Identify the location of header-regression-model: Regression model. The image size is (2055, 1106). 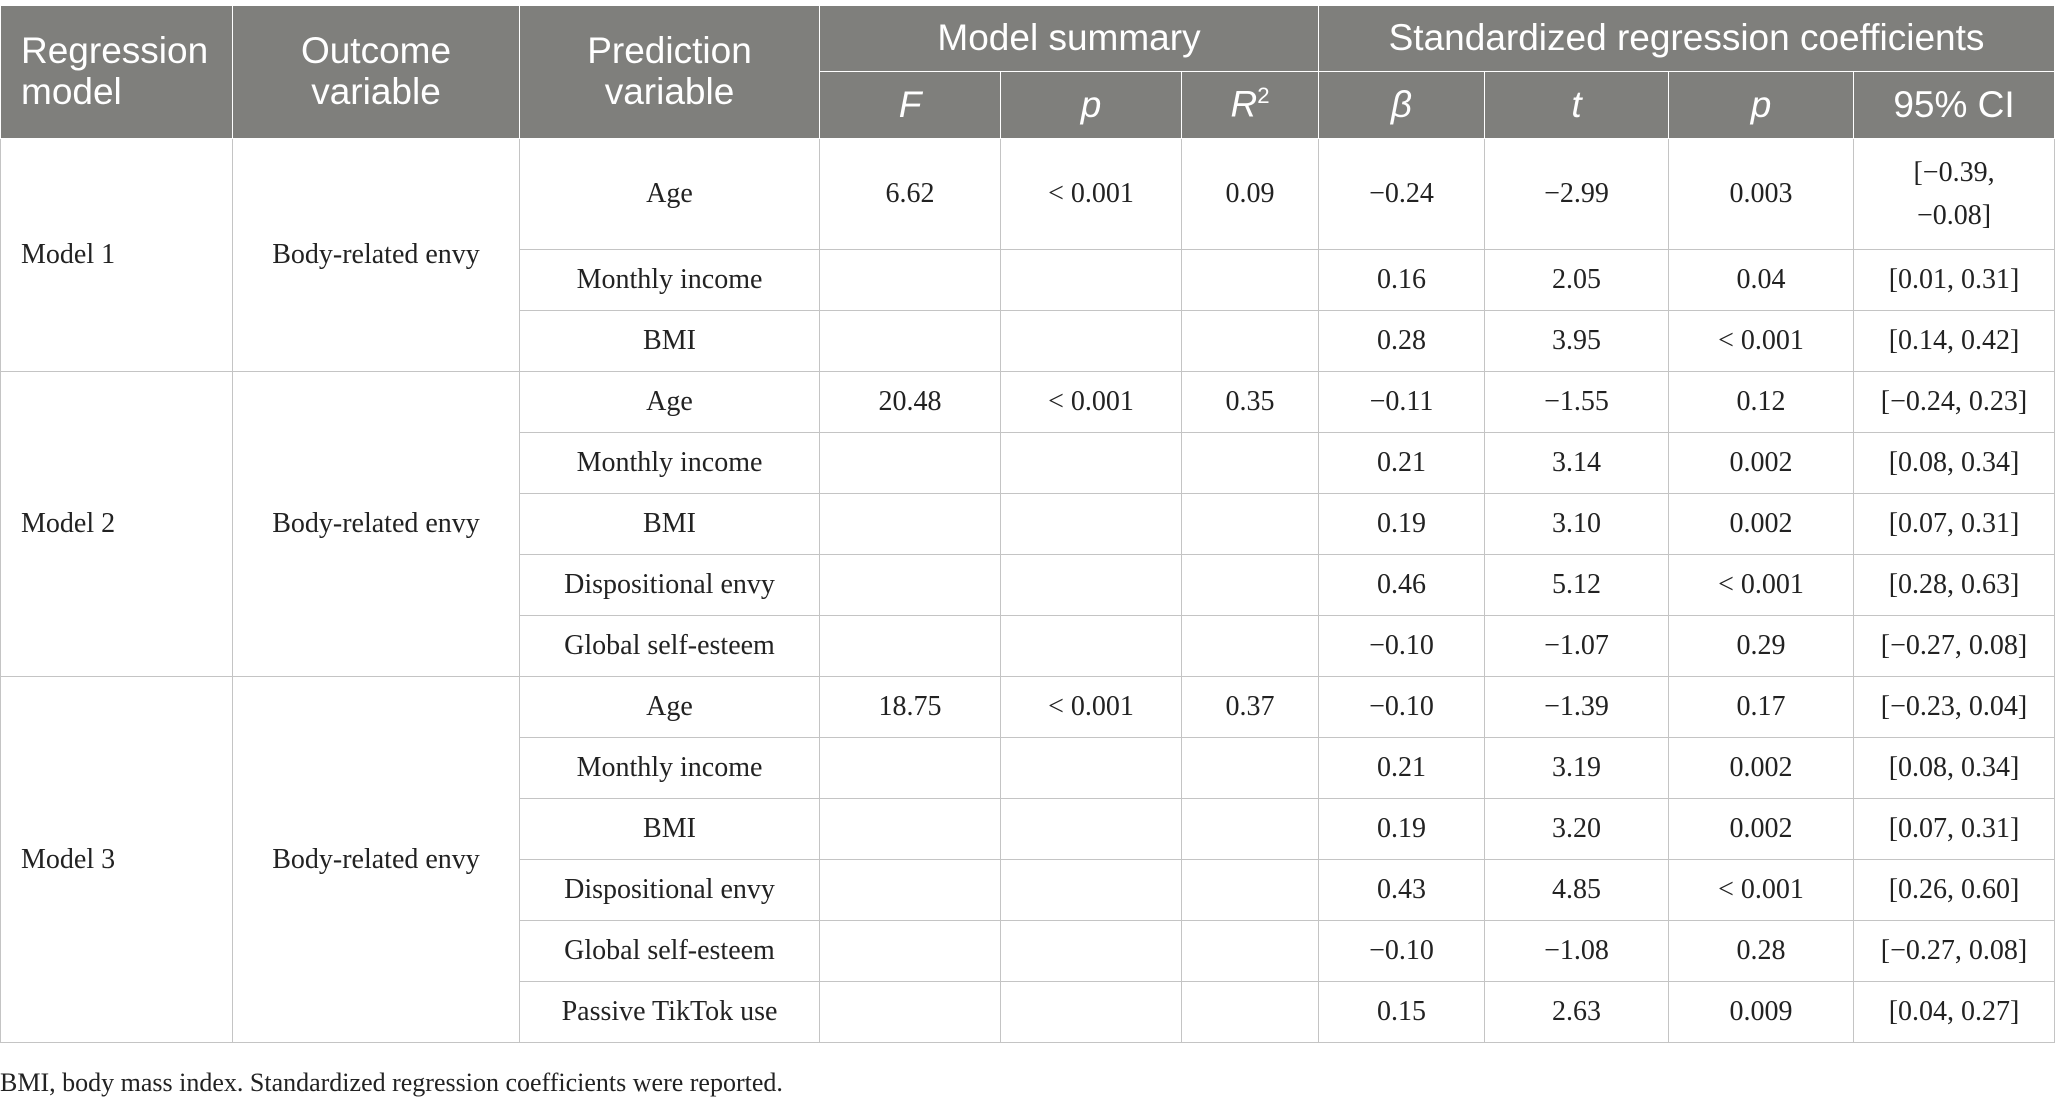
(116, 72).